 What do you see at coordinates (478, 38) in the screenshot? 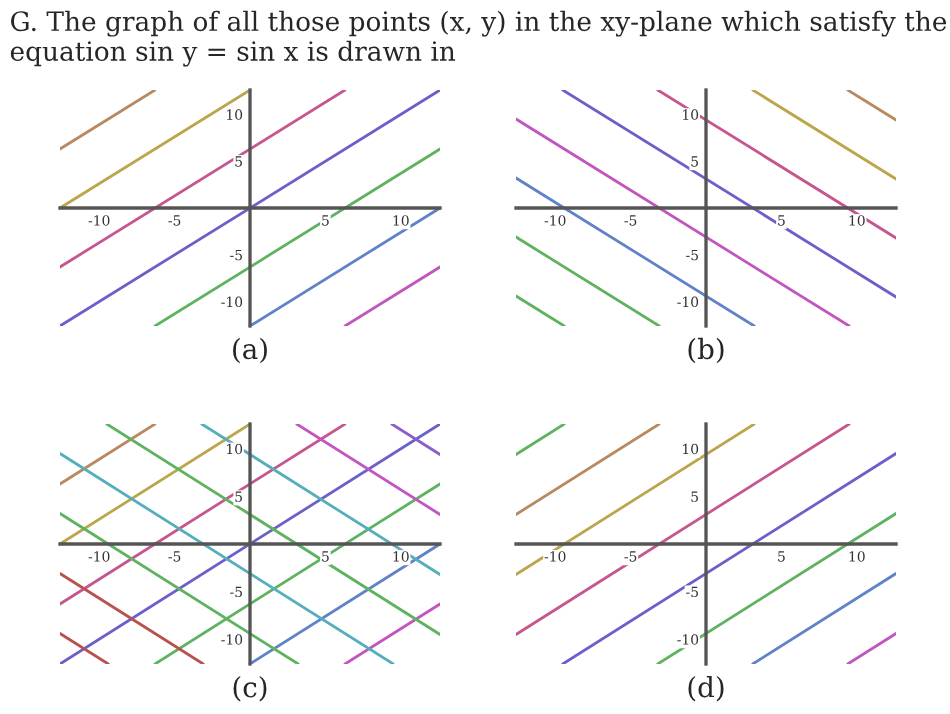
I see `text: G. The graph of all those points (x, y) in the xy-plane which satisfy the equation sin y = sin x is drawn in` at bounding box center [478, 38].